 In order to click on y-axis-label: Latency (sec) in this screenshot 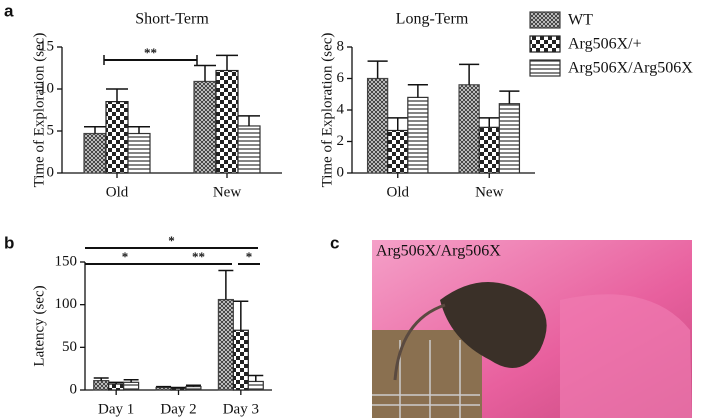, I will do `click(39, 325)`.